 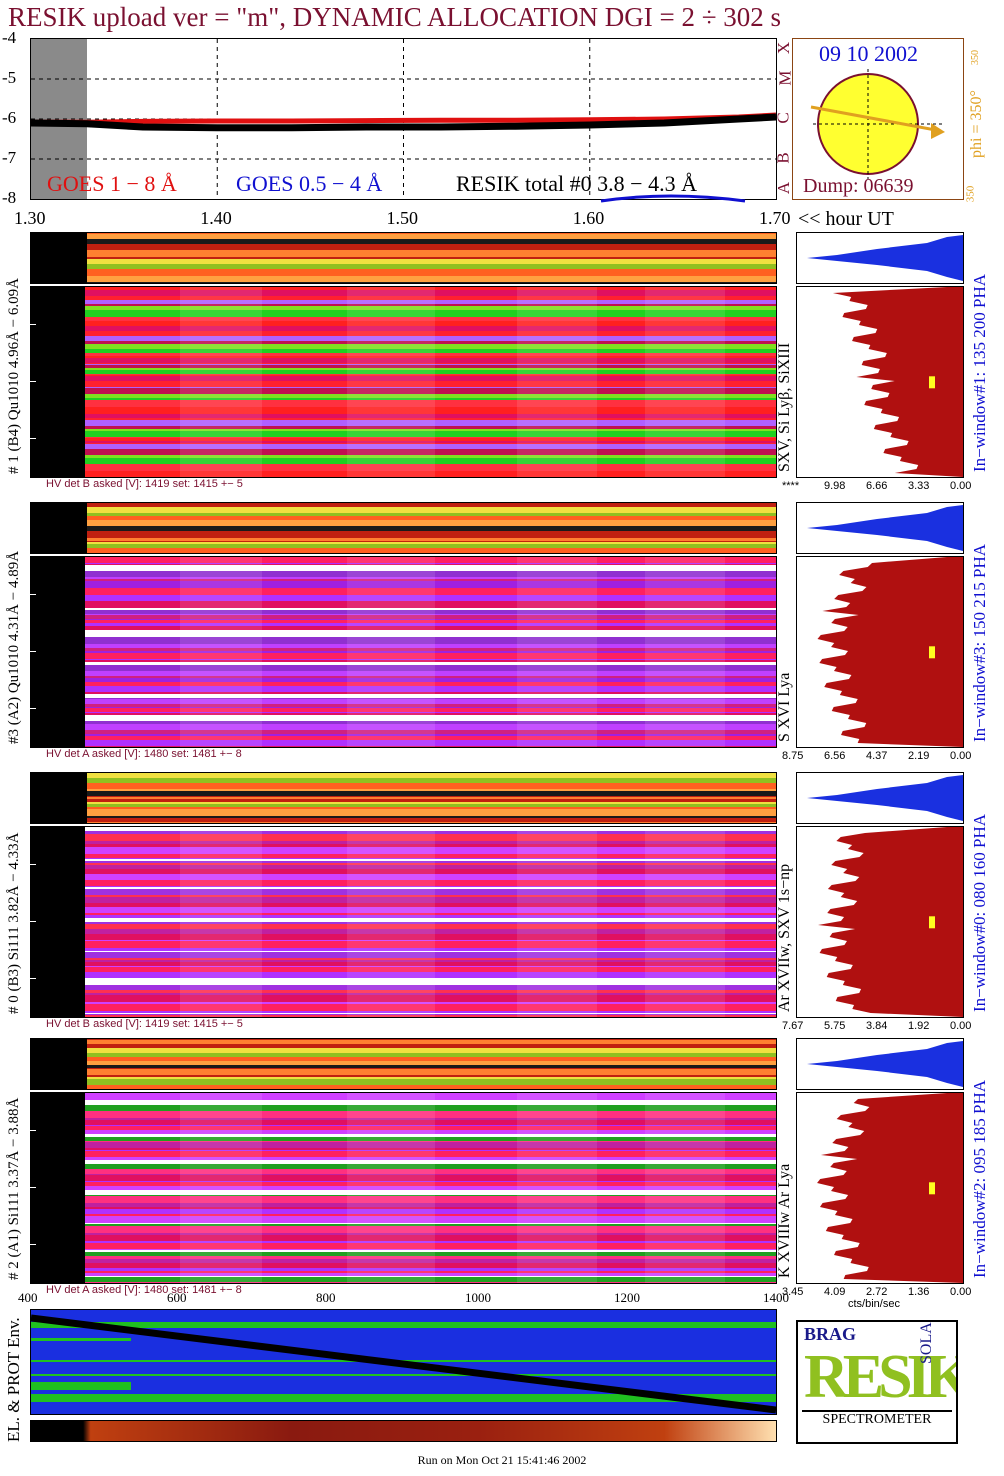 What do you see at coordinates (576, 183) in the screenshot?
I see `resik-legend: RESIK total #0 3.8 − 4.3 Å` at bounding box center [576, 183].